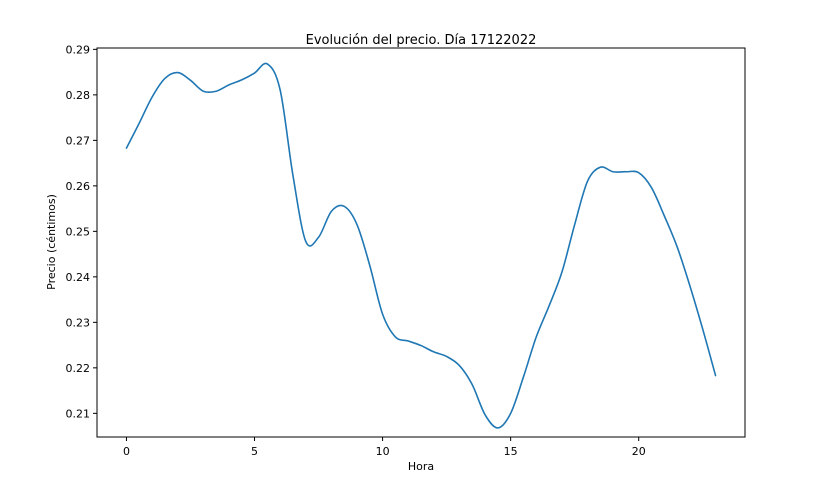 This screenshot has width=827, height=490. I want to click on y-tick-label: 0.27, so click(78, 140).